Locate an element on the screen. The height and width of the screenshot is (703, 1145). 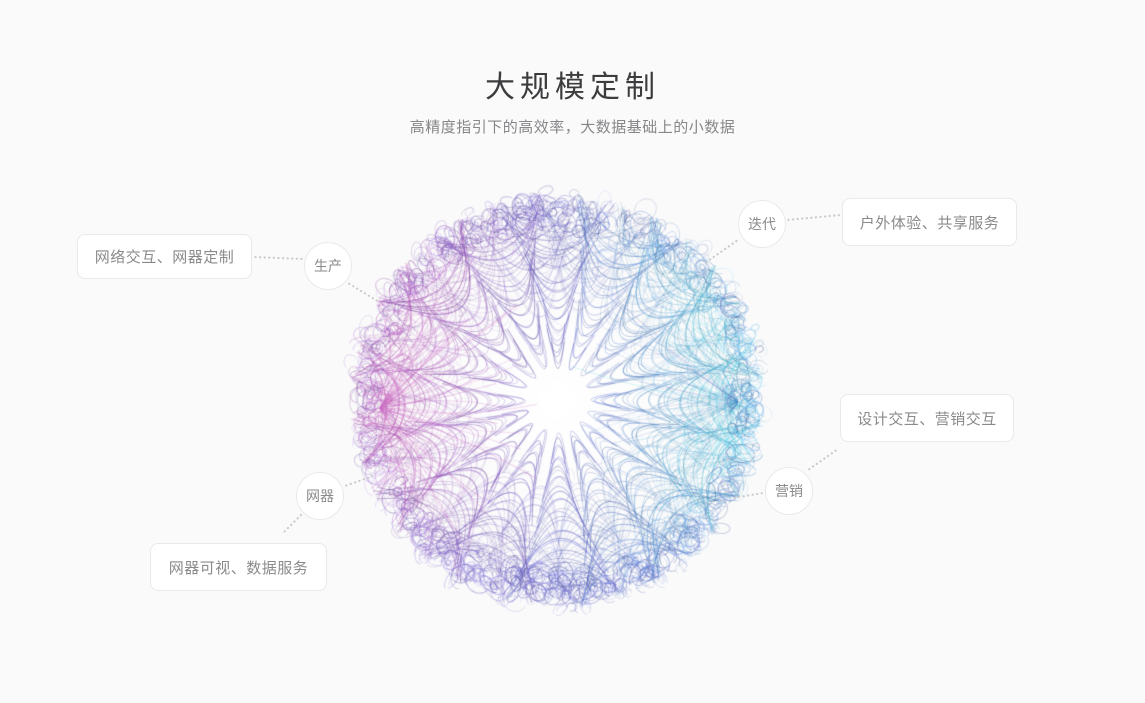
node-marketing: 营销 is located at coordinates (789, 491).